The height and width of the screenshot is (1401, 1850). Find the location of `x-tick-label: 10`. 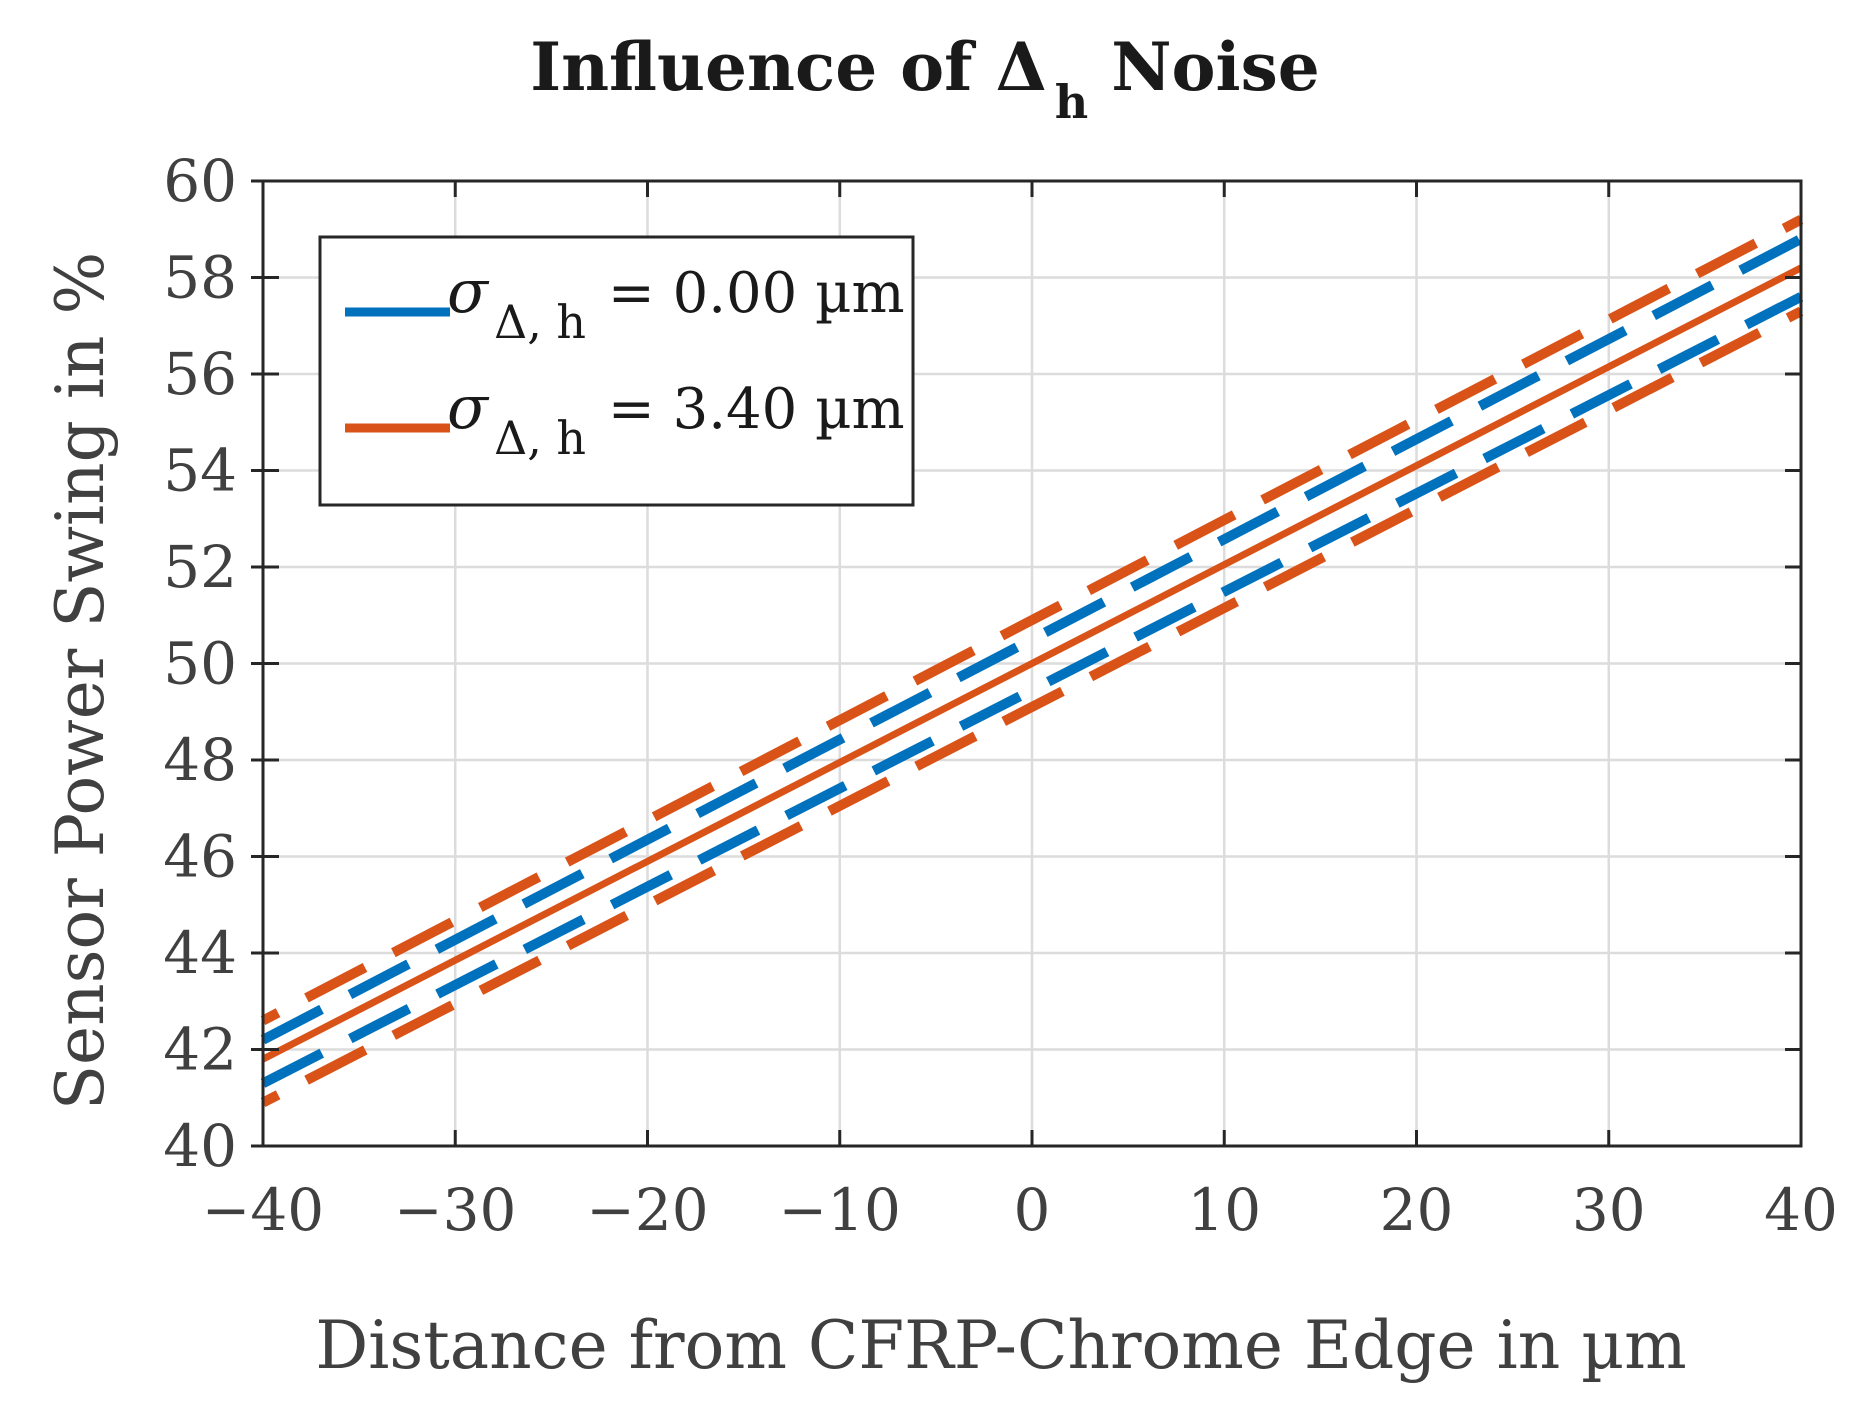

x-tick-label: 10 is located at coordinates (1224, 1210).